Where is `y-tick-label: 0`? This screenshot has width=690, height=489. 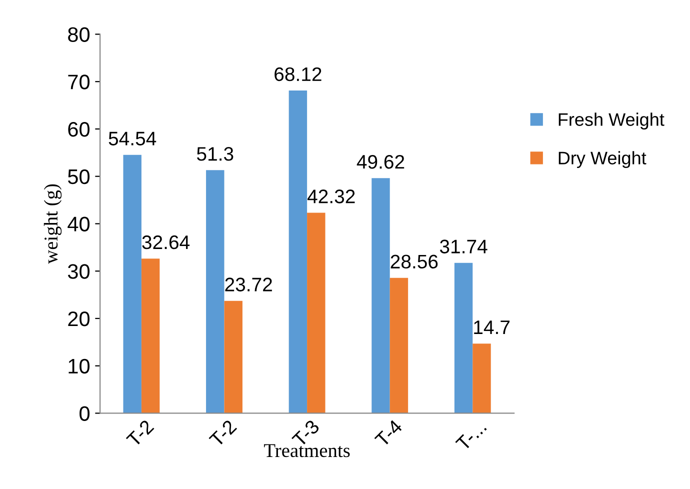
y-tick-label: 0 is located at coordinates (85, 413).